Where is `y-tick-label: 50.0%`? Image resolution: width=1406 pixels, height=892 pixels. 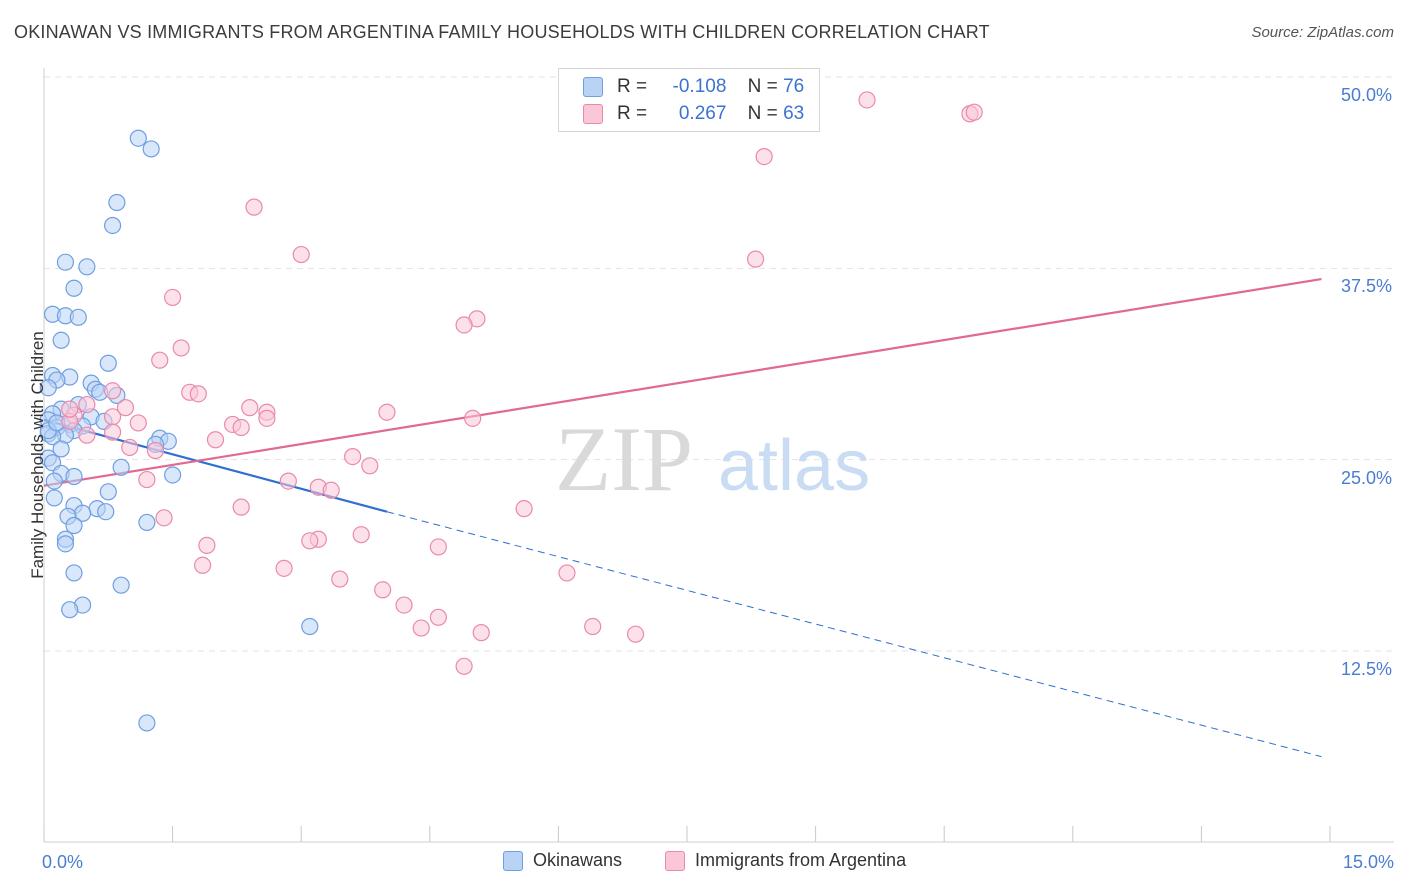 y-tick-label: 50.0% is located at coordinates (1366, 95).